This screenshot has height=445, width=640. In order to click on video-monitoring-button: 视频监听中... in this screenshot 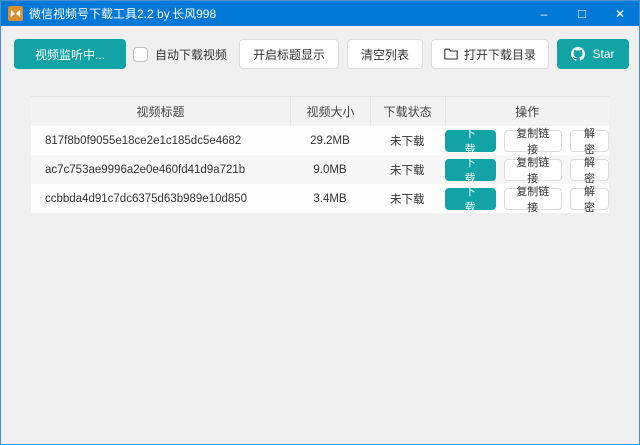, I will do `click(70, 54)`.